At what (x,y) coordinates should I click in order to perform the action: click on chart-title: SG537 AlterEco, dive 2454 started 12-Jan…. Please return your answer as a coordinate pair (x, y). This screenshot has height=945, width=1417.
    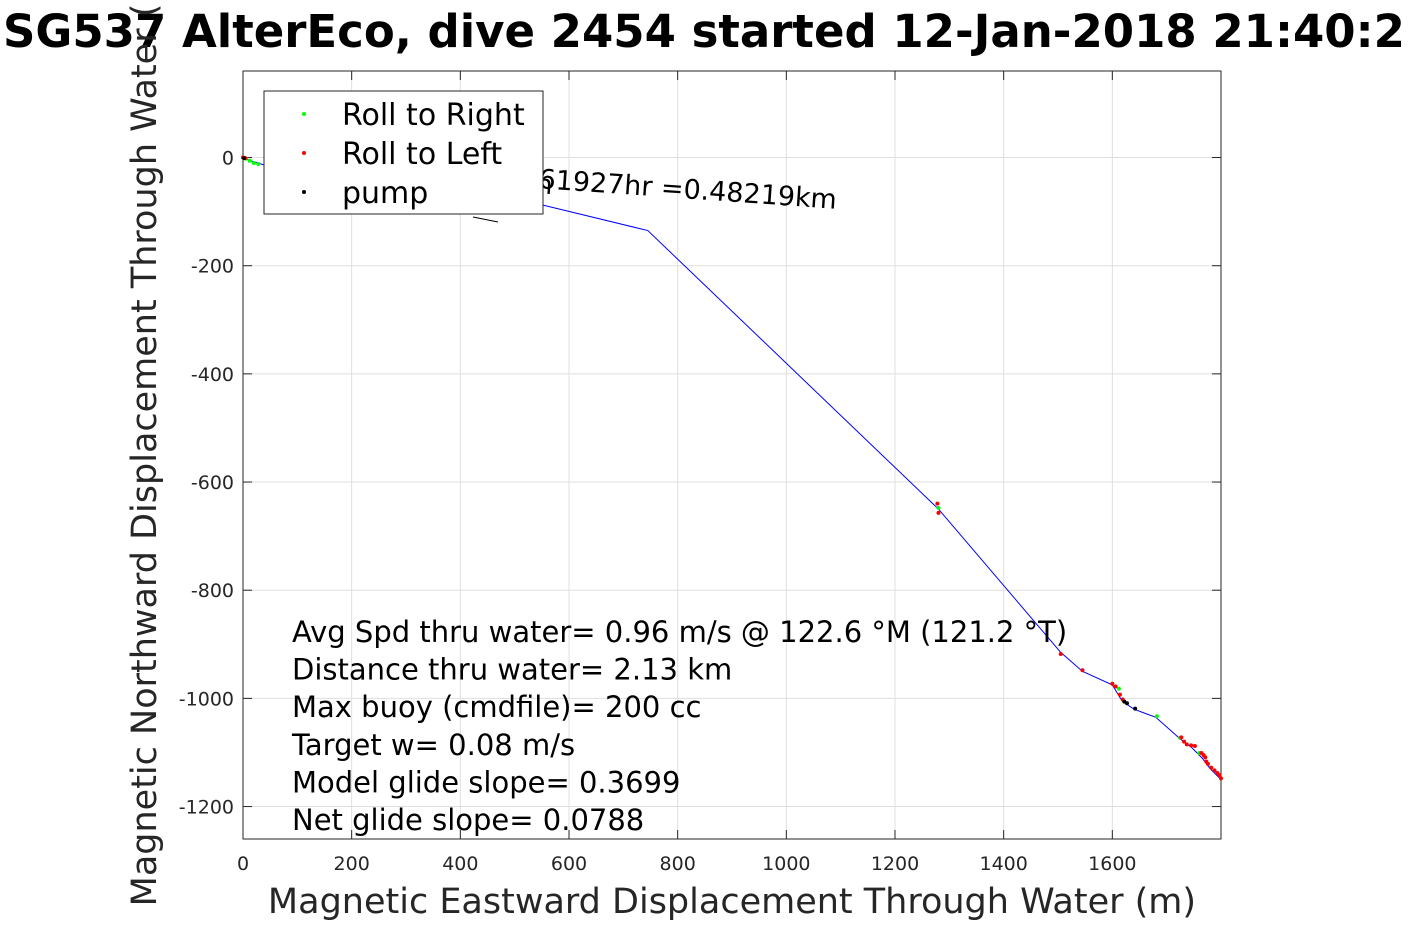
    Looking at the image, I should click on (704, 31).